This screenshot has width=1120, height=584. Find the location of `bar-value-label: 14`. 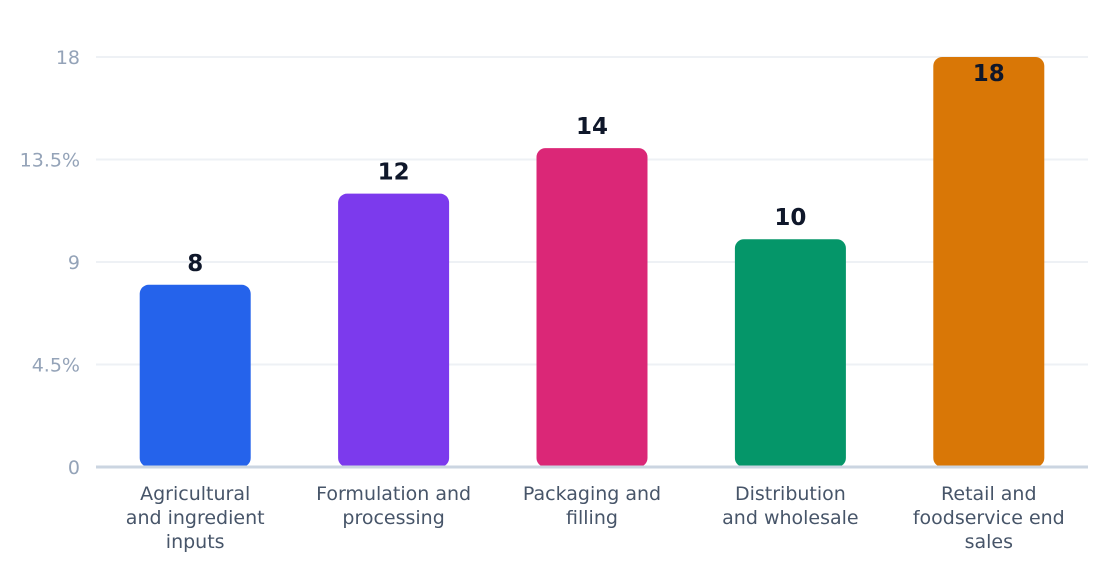

bar-value-label: 14 is located at coordinates (592, 127).